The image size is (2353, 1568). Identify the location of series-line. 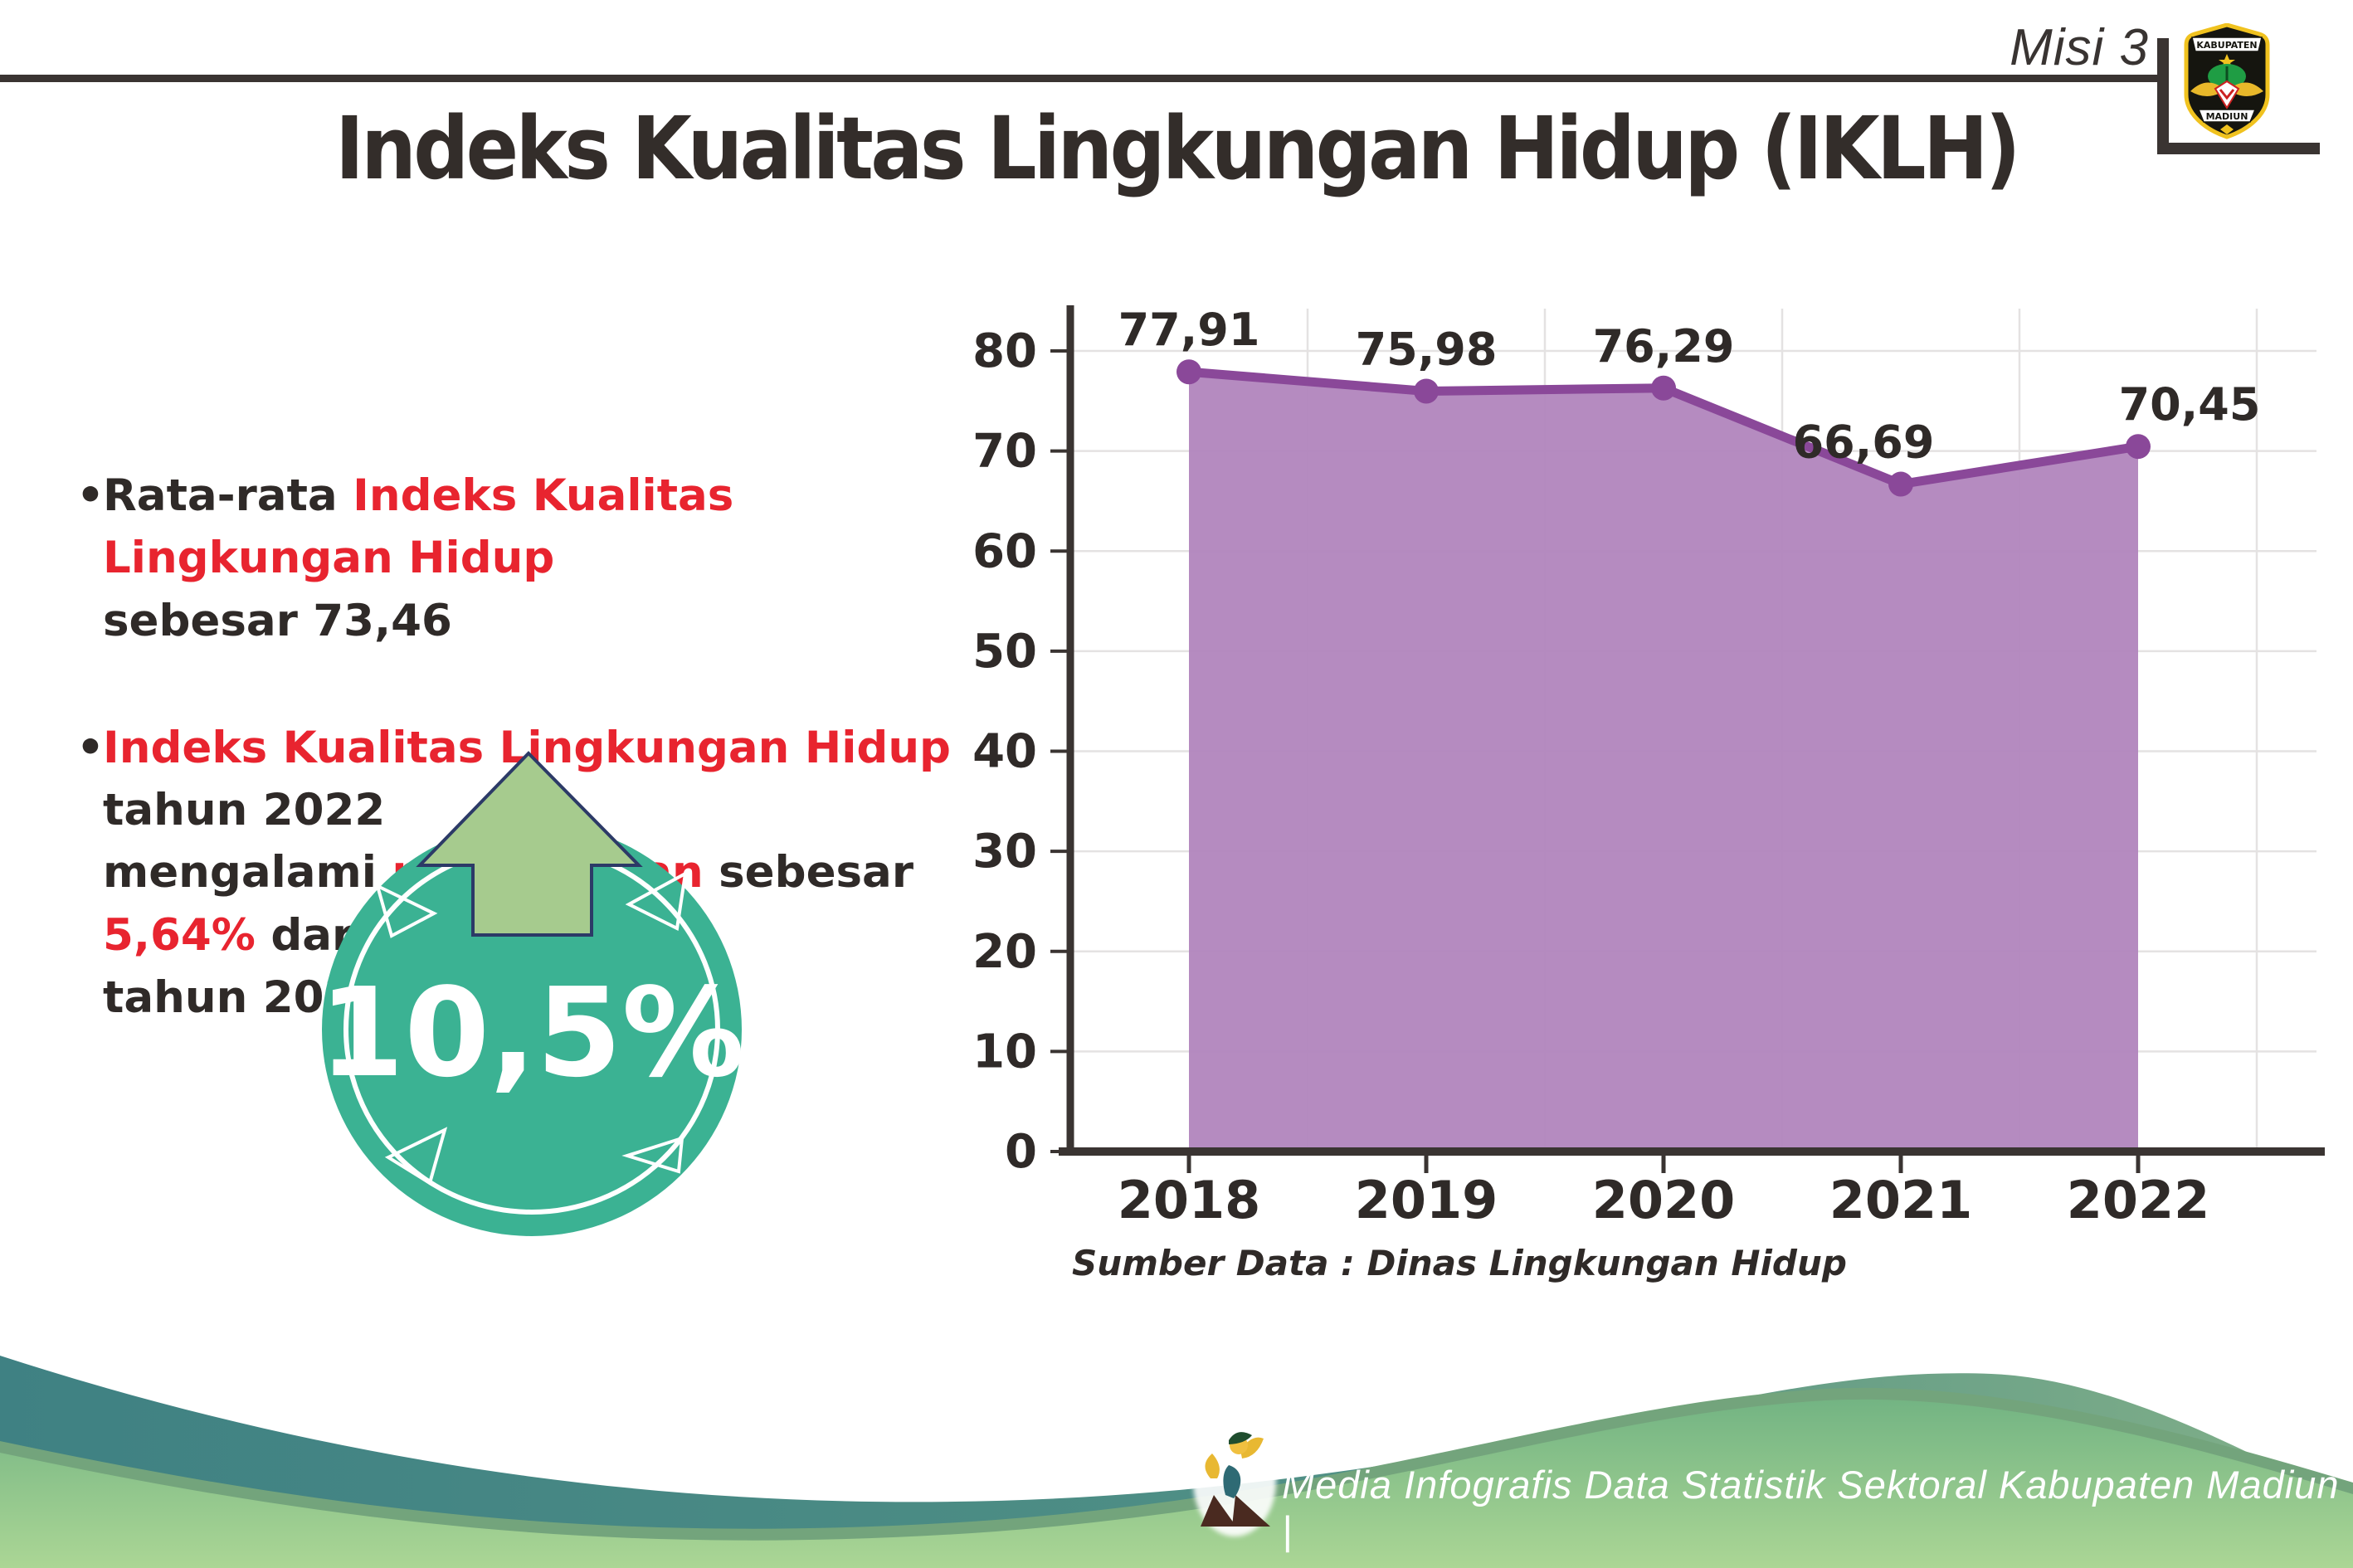
(1663, 428).